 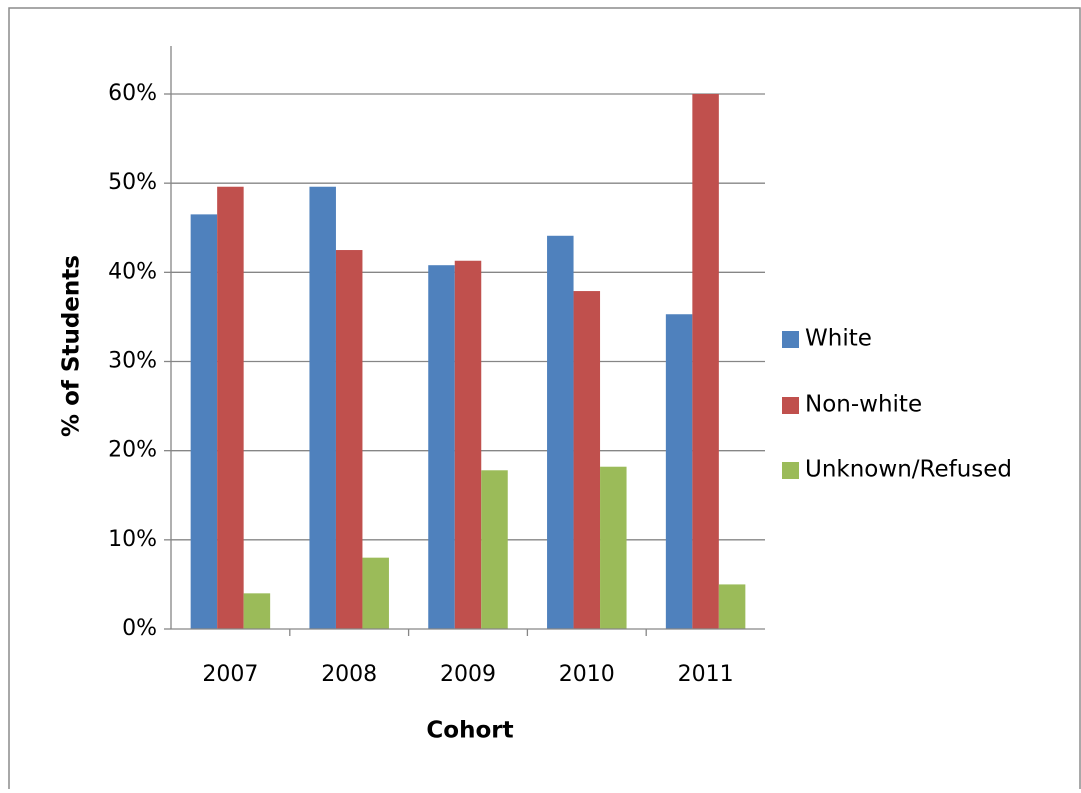 I want to click on x-tick-label: 2007, so click(x=230, y=674).